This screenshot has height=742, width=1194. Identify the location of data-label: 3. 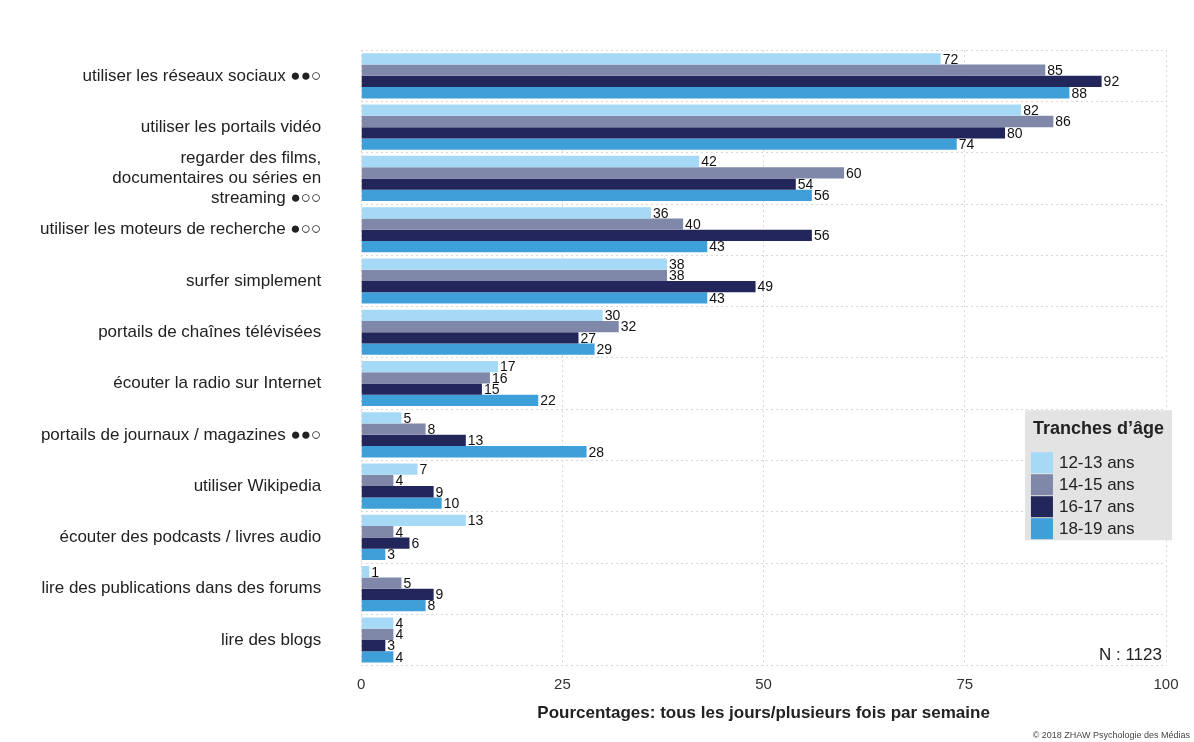
(391, 554).